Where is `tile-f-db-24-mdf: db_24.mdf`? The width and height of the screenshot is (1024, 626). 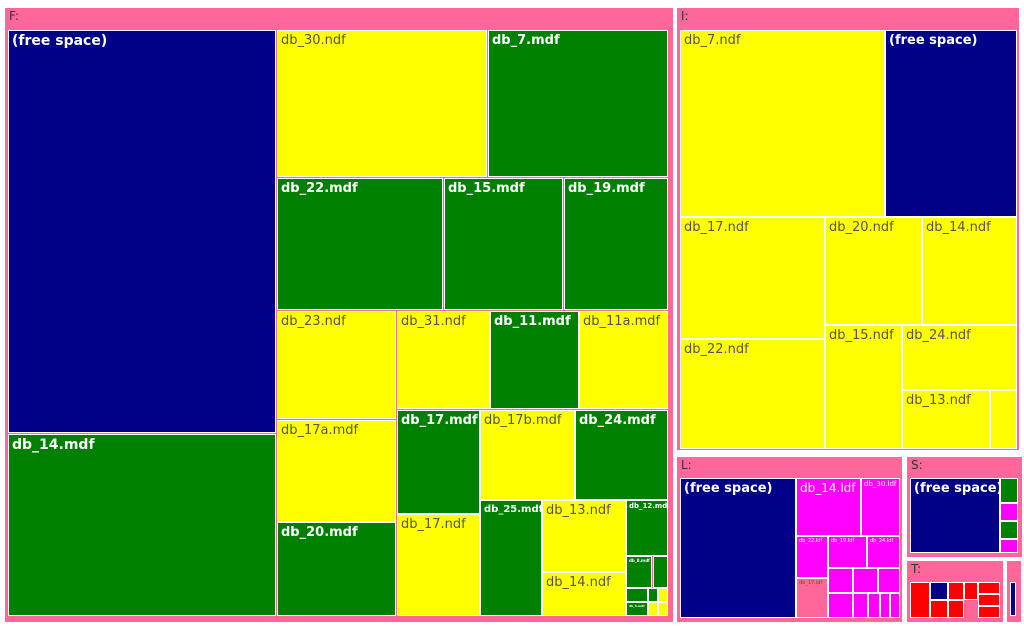
tile-f-db-24-mdf: db_24.mdf is located at coordinates (621, 455).